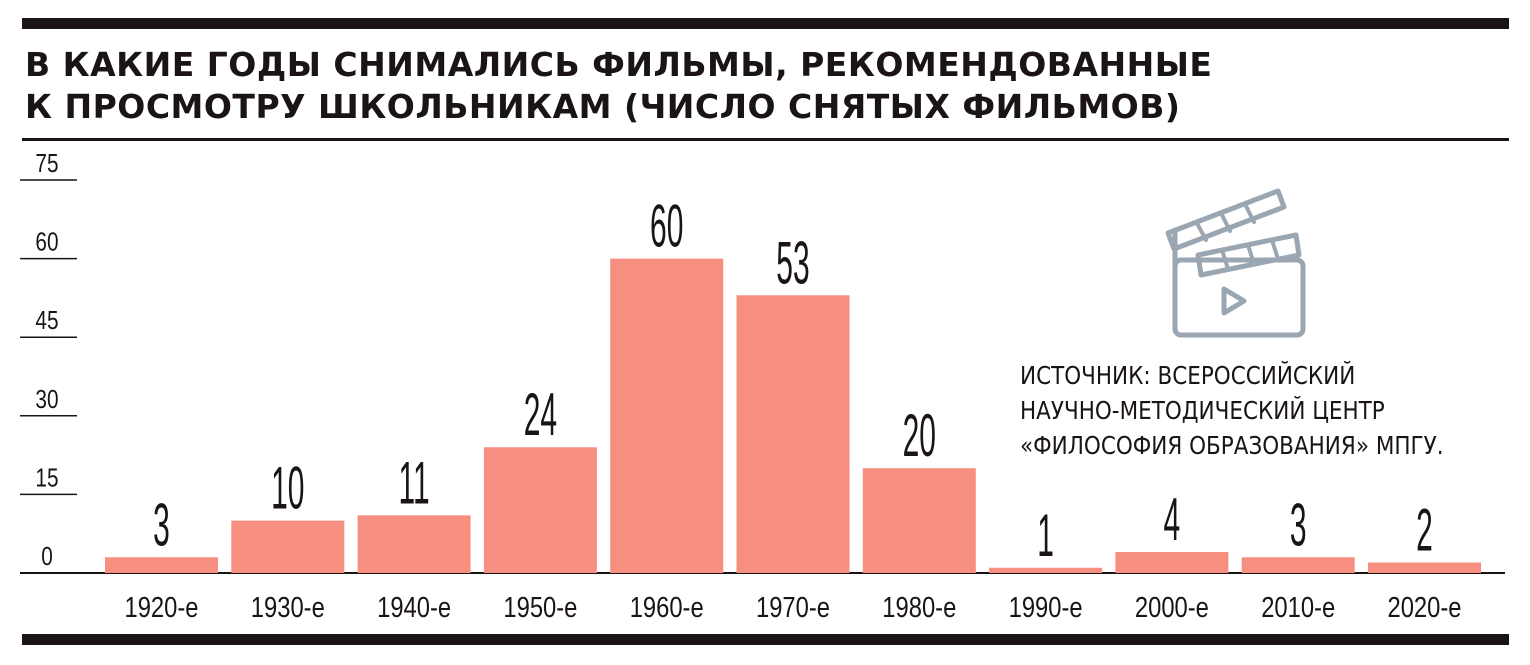 This screenshot has height=665, width=1530. I want to click on y-tick-label: 60, so click(46, 241).